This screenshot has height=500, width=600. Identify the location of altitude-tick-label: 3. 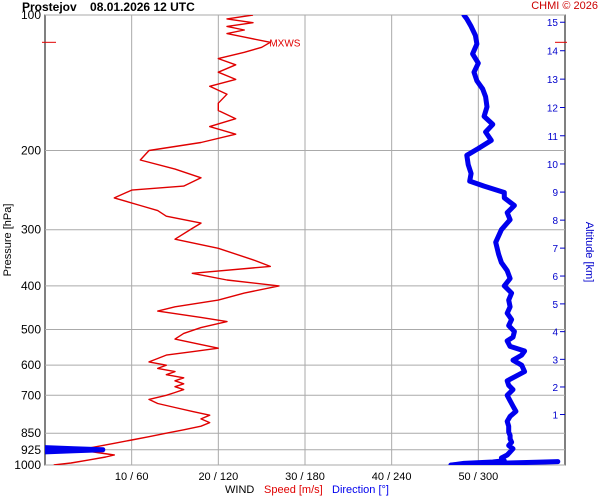
(555, 360).